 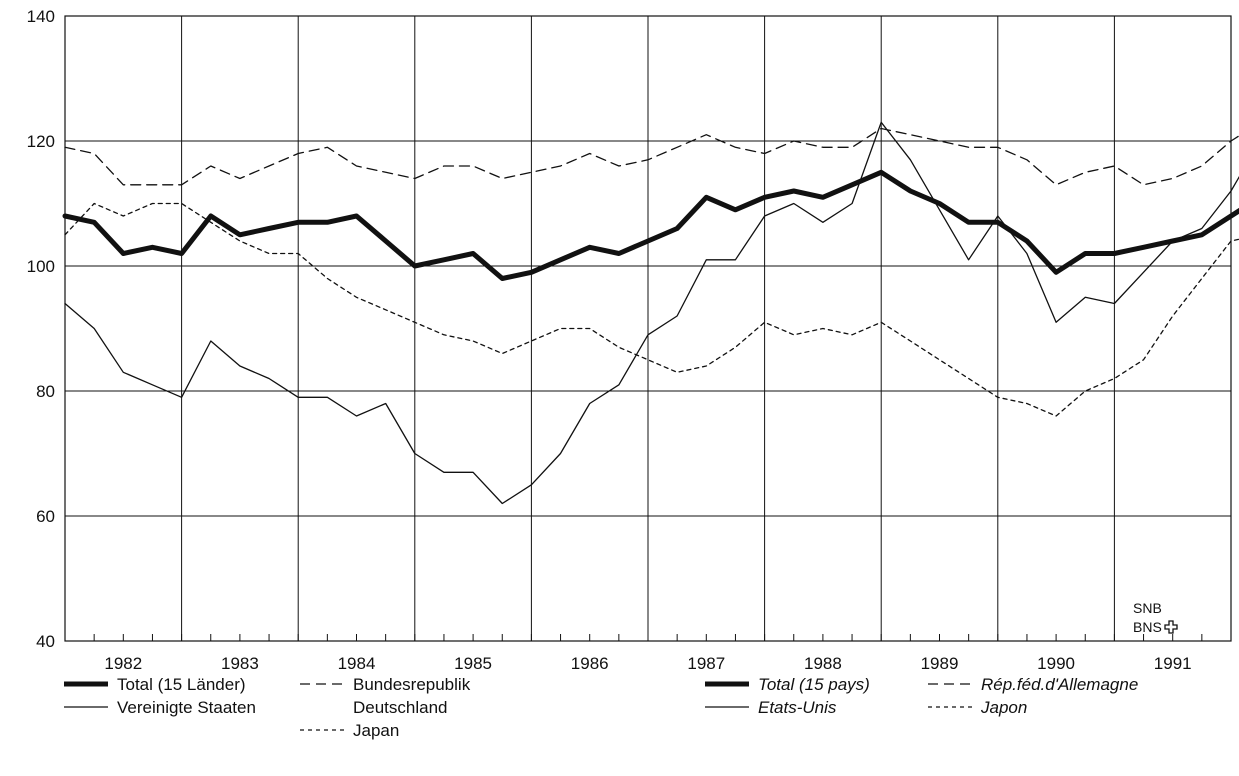 What do you see at coordinates (797, 707) in the screenshot?
I see `legend-label: Etats-Unis` at bounding box center [797, 707].